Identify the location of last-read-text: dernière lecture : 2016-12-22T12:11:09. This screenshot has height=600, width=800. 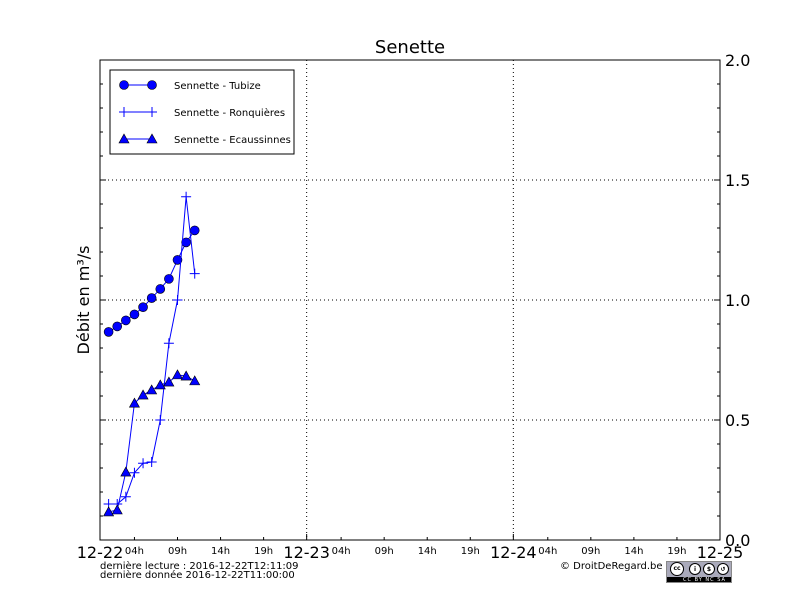
(199, 566).